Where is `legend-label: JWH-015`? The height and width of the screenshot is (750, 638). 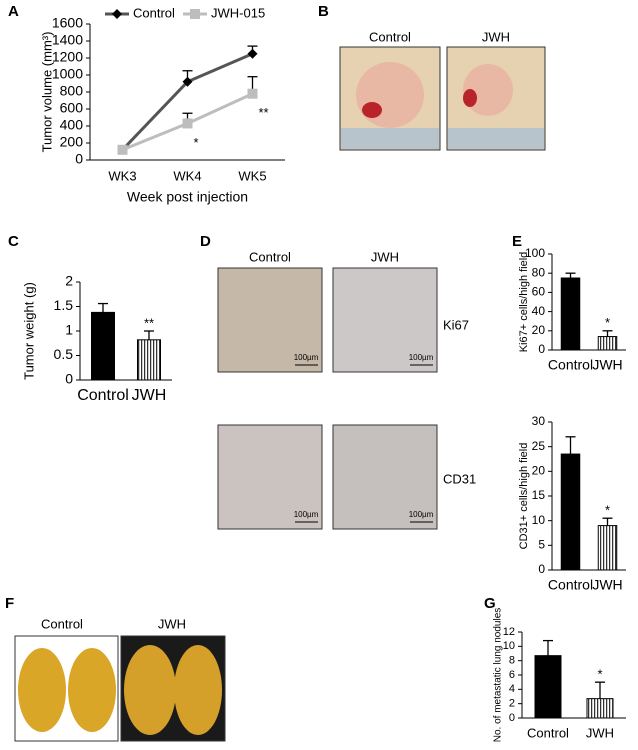
legend-label: JWH-015 is located at coordinates (238, 12).